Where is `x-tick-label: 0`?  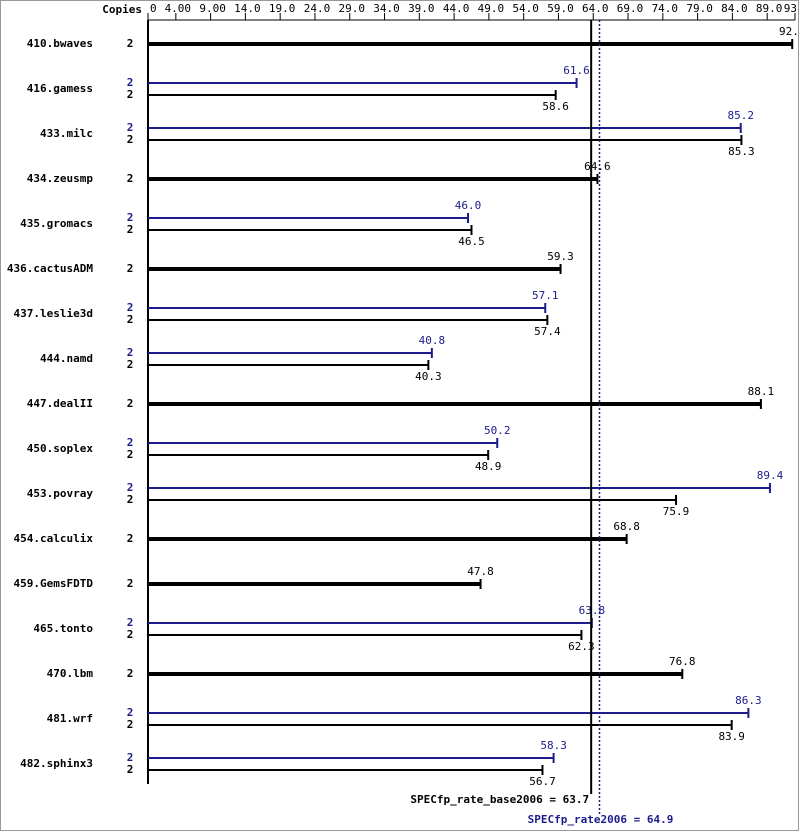
x-tick-label: 0 is located at coordinates (153, 8).